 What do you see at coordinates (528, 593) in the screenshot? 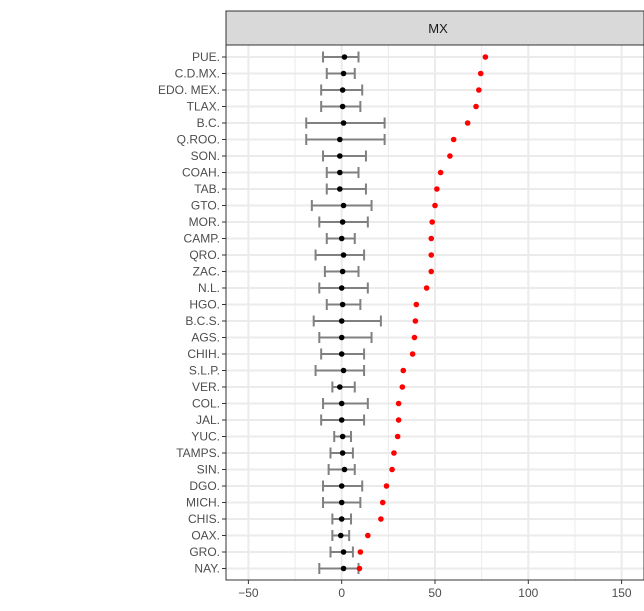
I see `x-tick-label: 100` at bounding box center [528, 593].